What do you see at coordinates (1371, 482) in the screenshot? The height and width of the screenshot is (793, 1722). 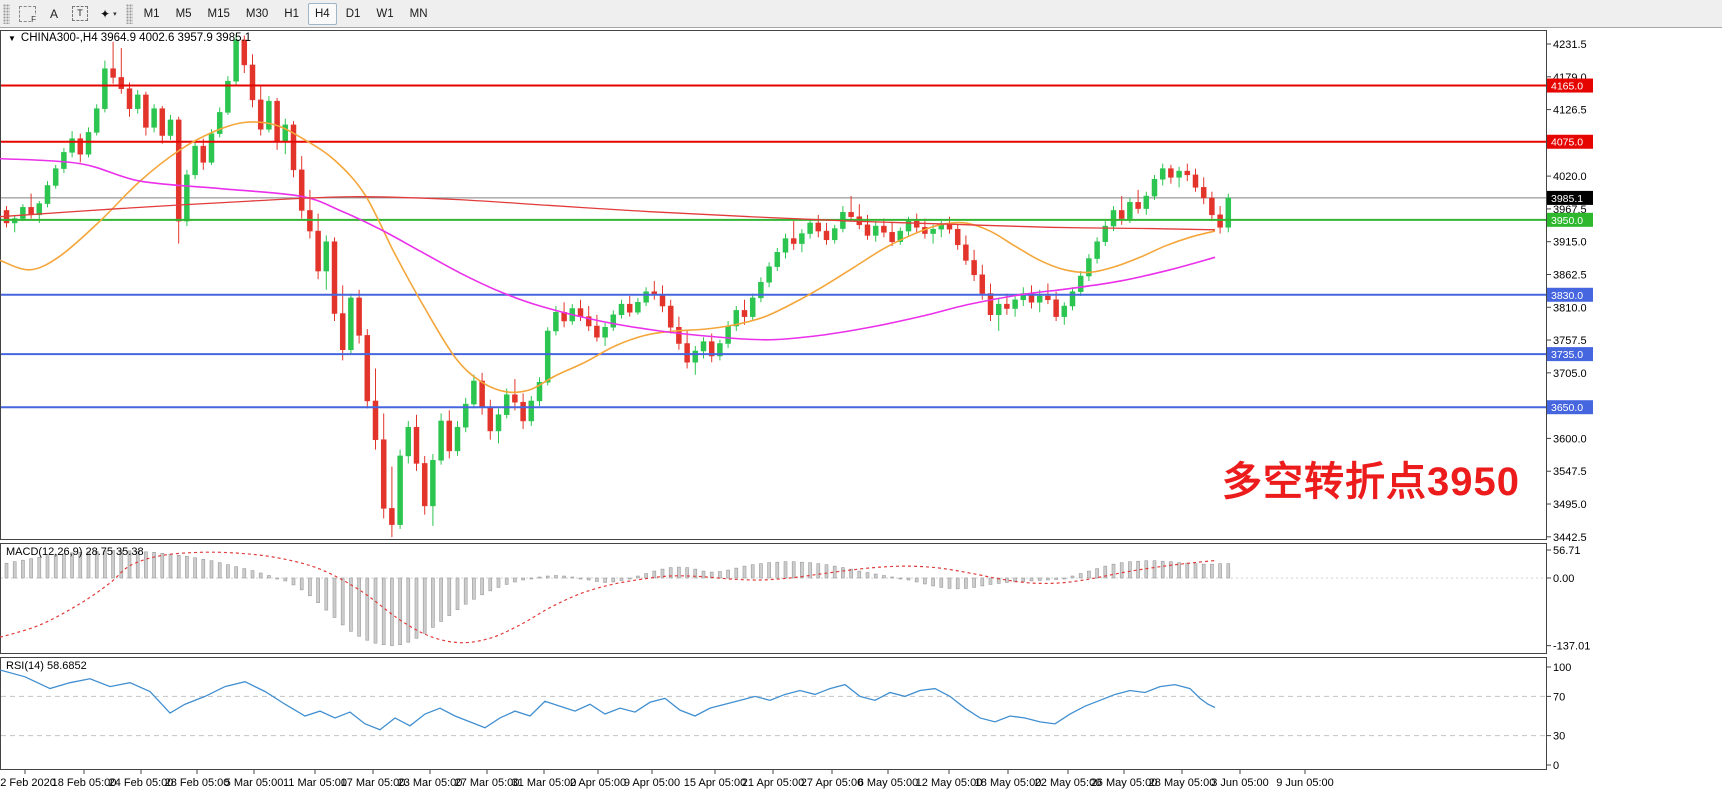 I see `chart-text-annotation: 多空转折点3950` at bounding box center [1371, 482].